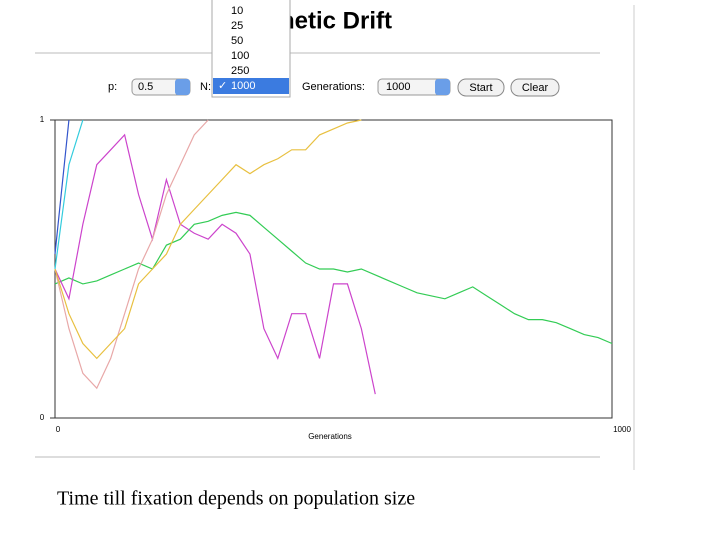 Image resolution: width=720 pixels, height=545 pixels. Describe the element at coordinates (243, 86) in the screenshot. I see `dropdown-option: 1000` at that location.